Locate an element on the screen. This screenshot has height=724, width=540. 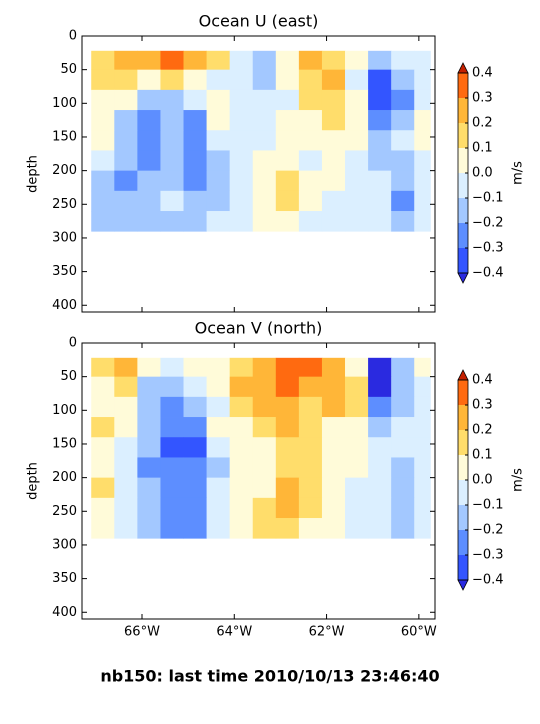
colorbar-tick-label: −0.4 is located at coordinates (488, 273).